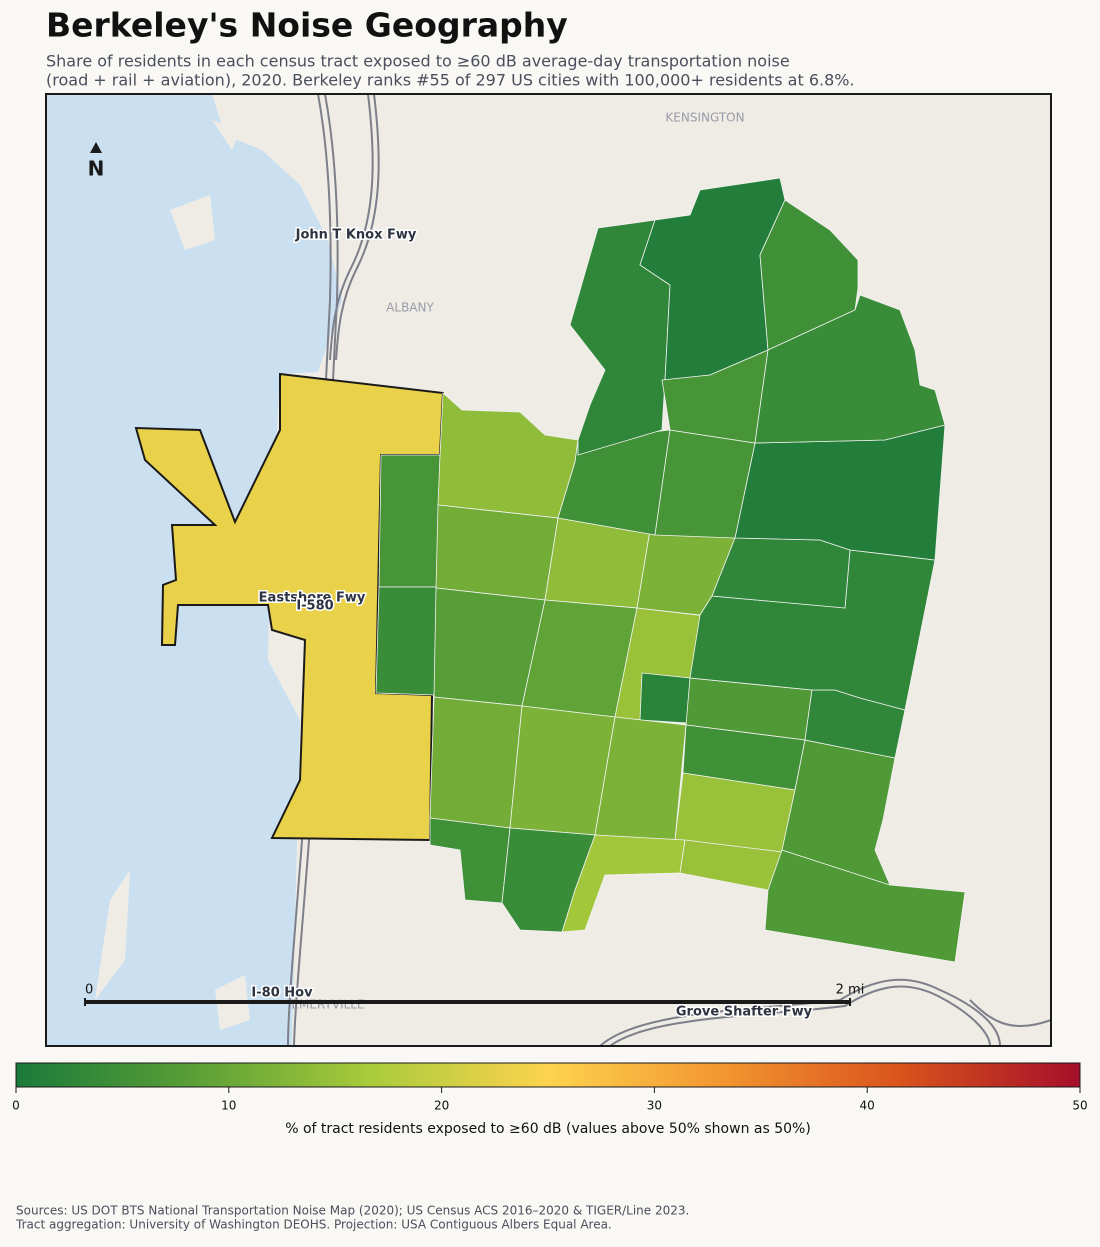 This screenshot has width=1100, height=1247. I want to click on title: Berkeley's Noise Geography, so click(307, 25).